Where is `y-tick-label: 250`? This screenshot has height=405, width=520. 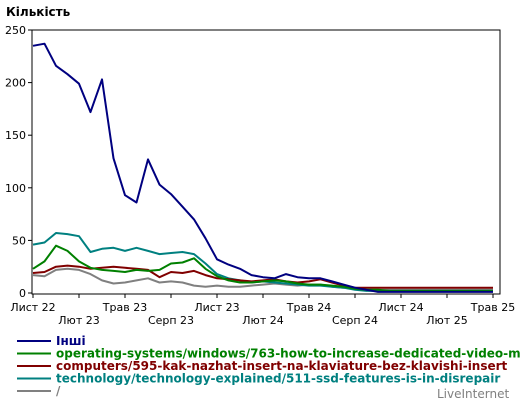
y-tick-label: 250 is located at coordinates (15, 30).